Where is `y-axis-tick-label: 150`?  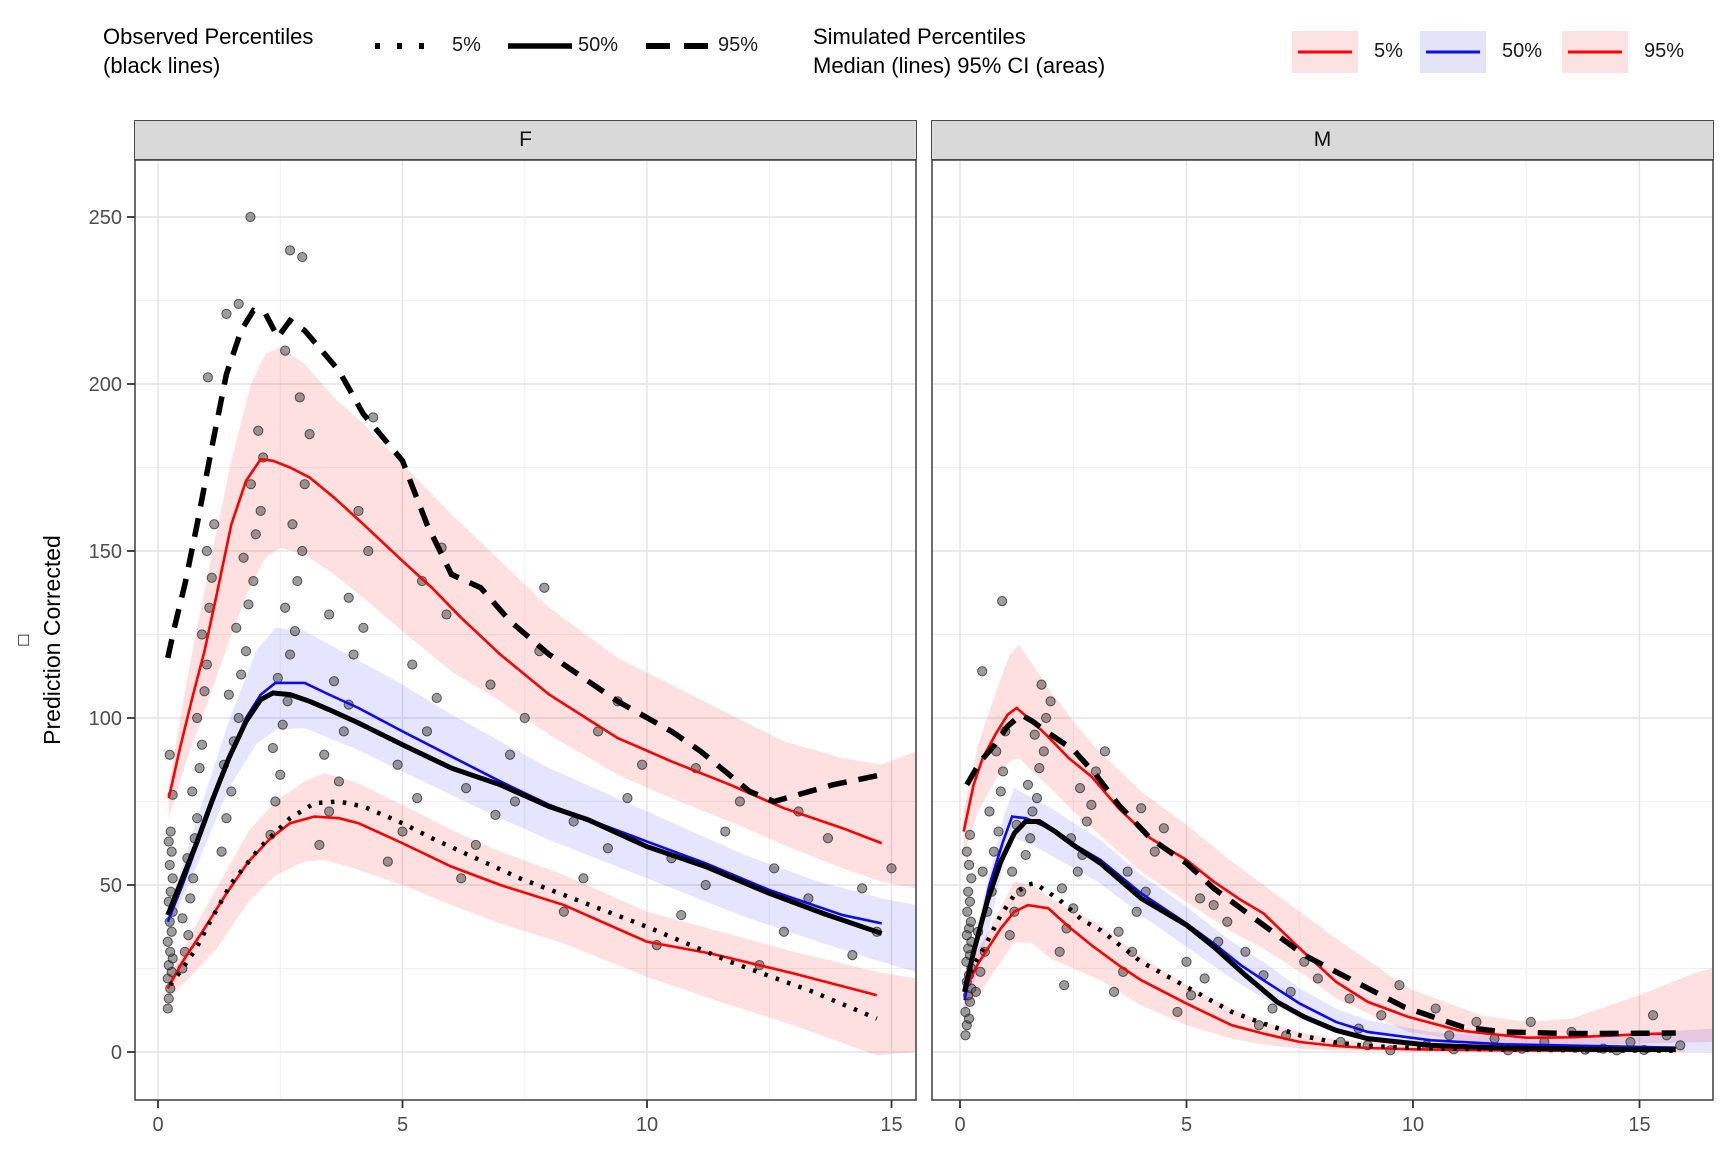
y-axis-tick-label: 150 is located at coordinates (105, 552).